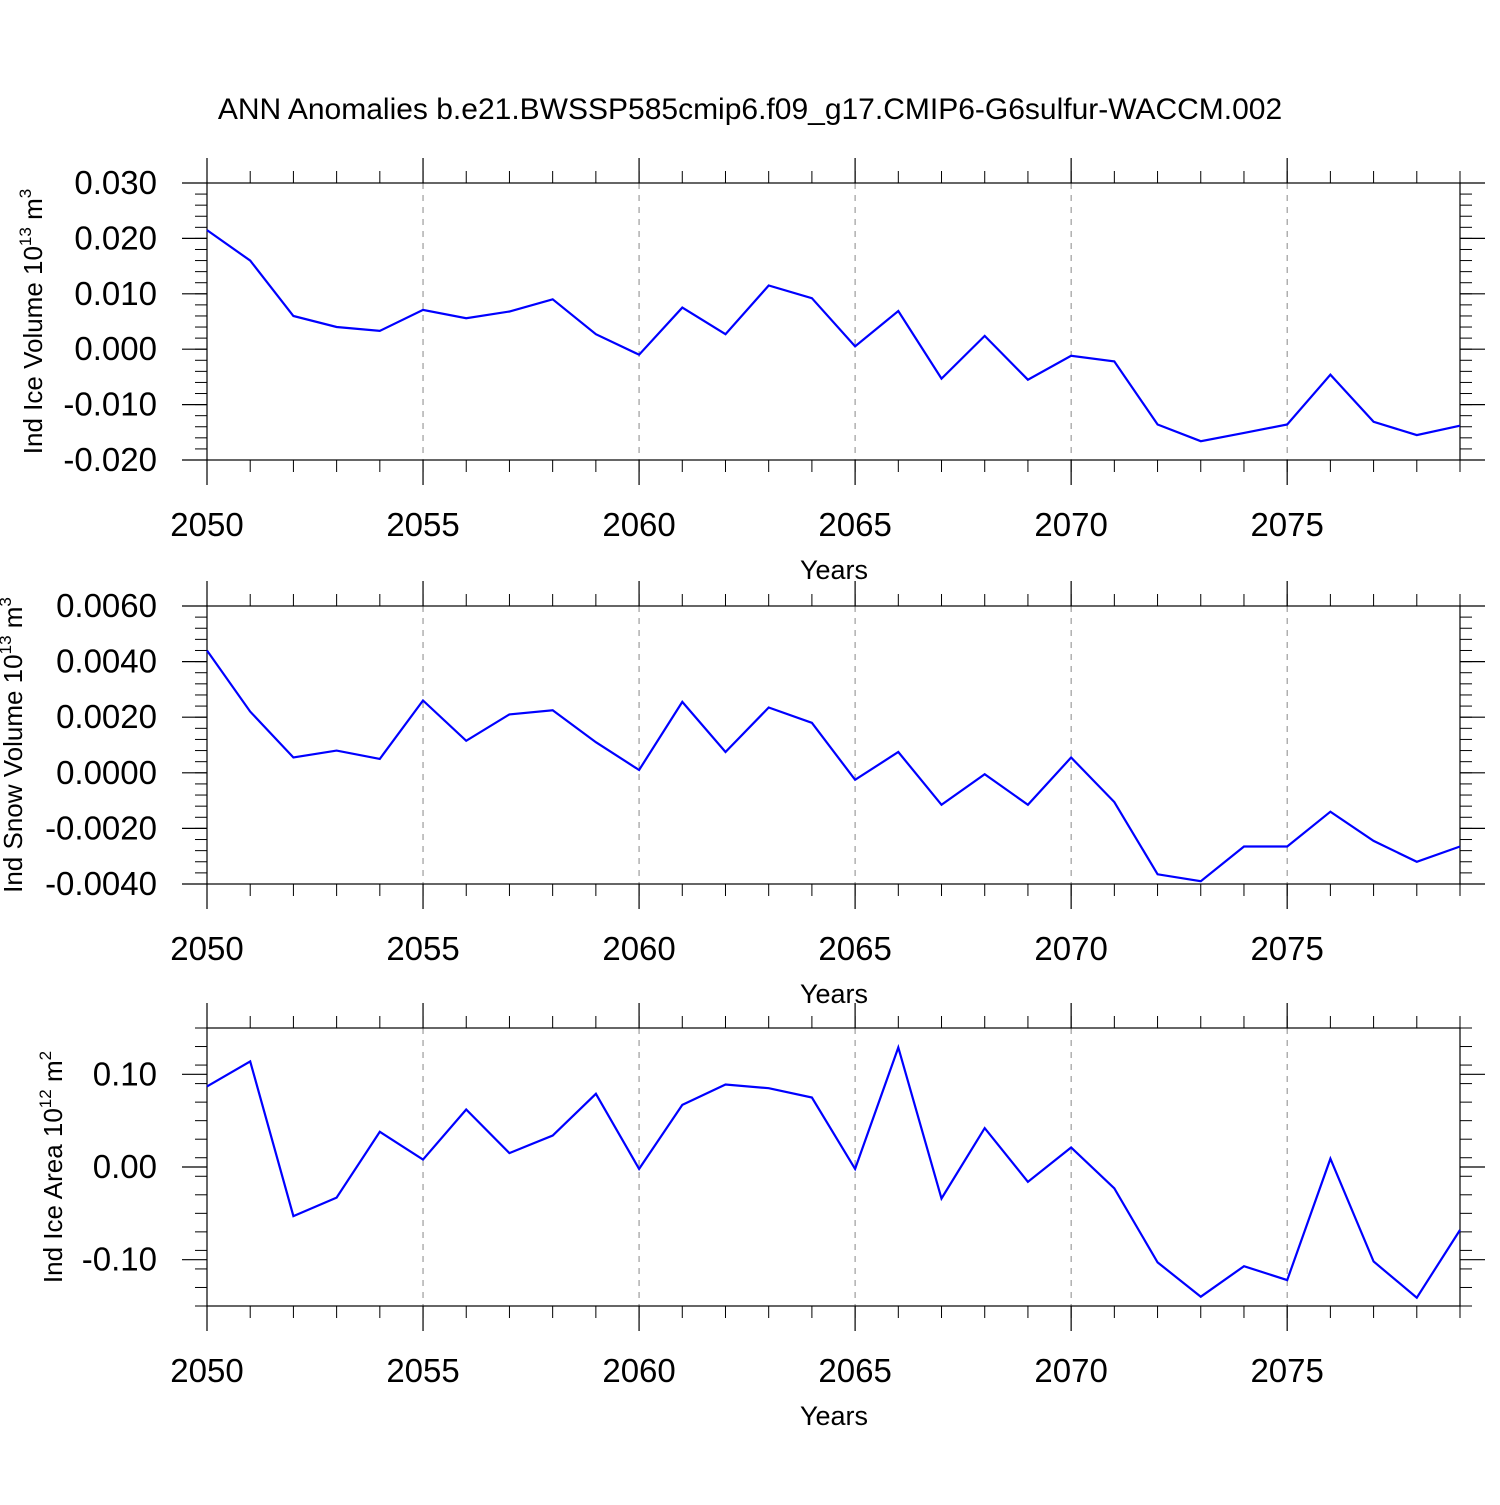 The height and width of the screenshot is (1505, 1500). Describe the element at coordinates (101, 827) in the screenshot. I see `y-tick-label: -0.0020` at that location.